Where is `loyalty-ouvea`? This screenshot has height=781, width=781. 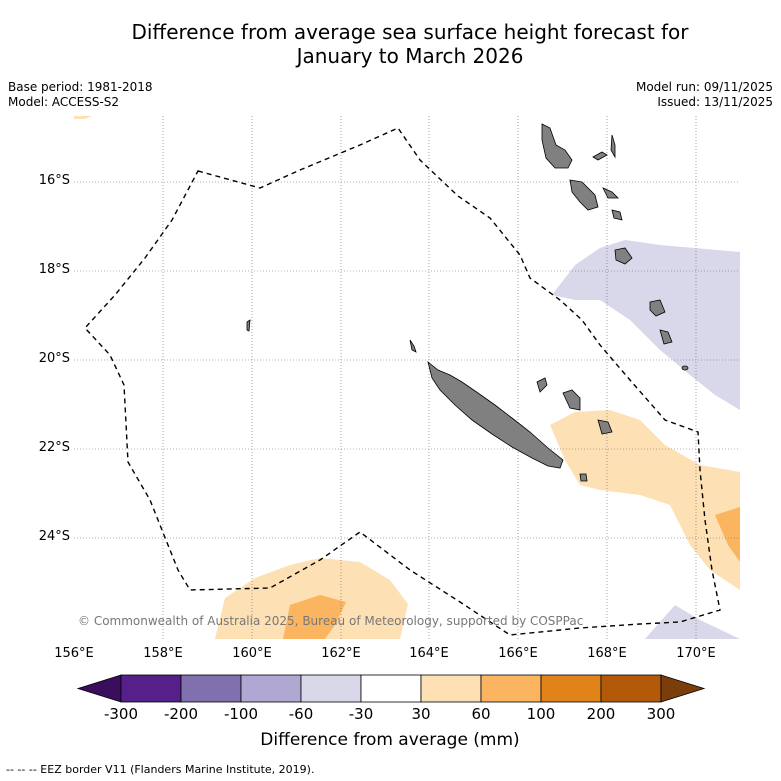
loyalty-ouvea is located at coordinates (542, 385).